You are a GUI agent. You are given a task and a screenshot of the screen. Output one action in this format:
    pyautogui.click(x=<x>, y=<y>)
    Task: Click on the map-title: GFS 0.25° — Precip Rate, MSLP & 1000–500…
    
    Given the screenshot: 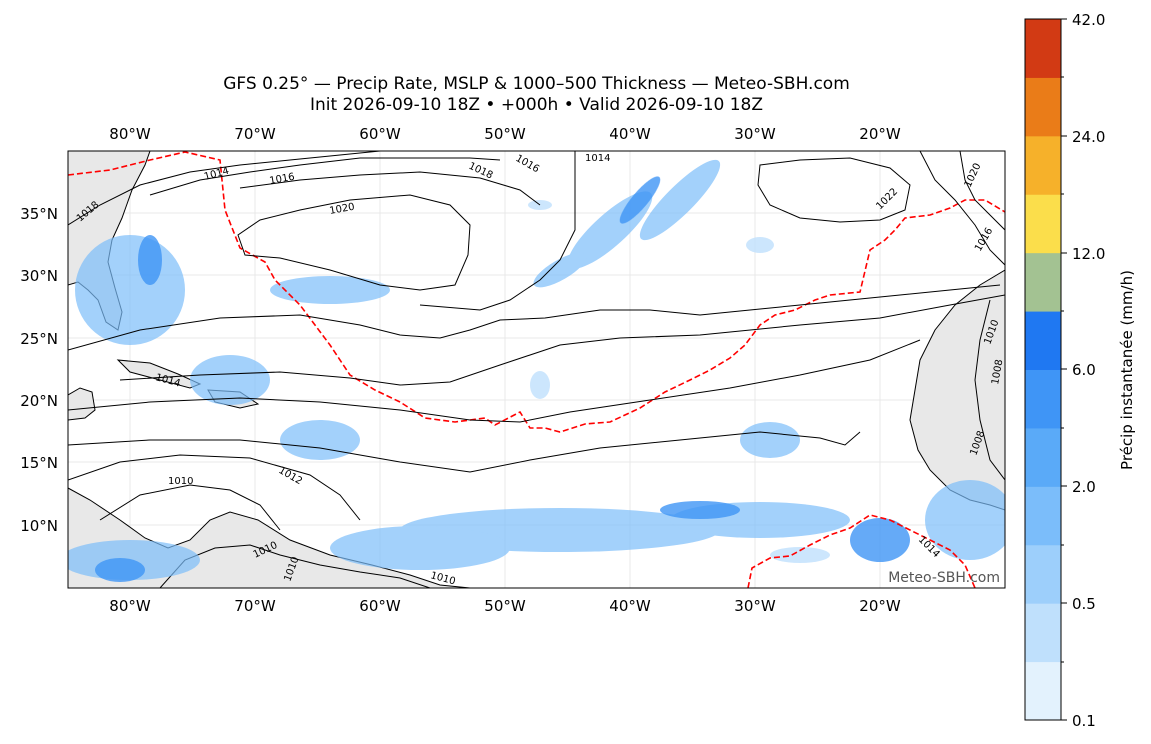 What is the action you would take?
    pyautogui.click(x=536, y=84)
    